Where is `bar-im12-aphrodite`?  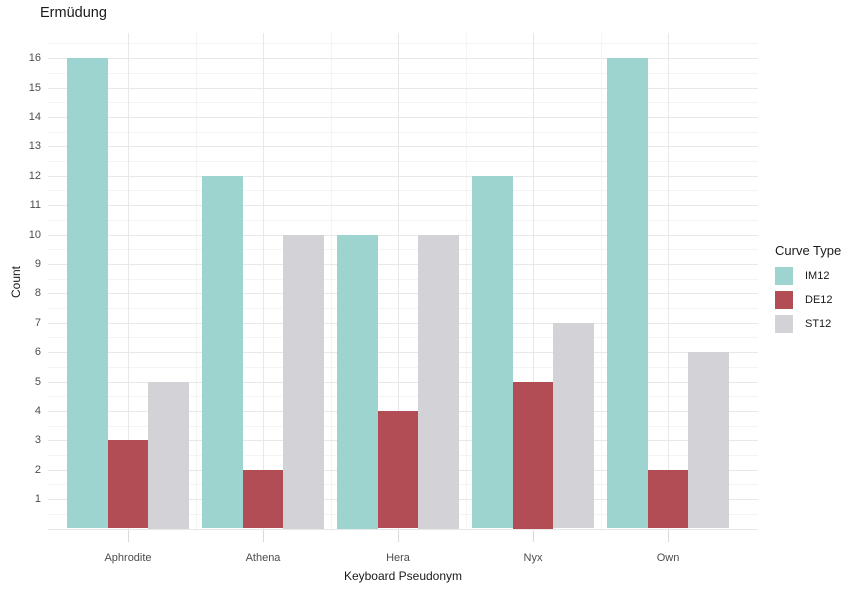
bar-im12-aphrodite is located at coordinates (87, 293).